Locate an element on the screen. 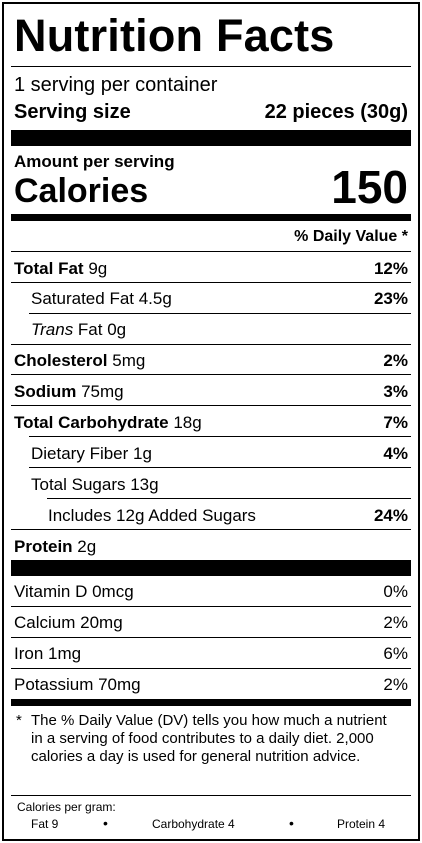  nutrient-amount: 75mg is located at coordinates (102, 391).